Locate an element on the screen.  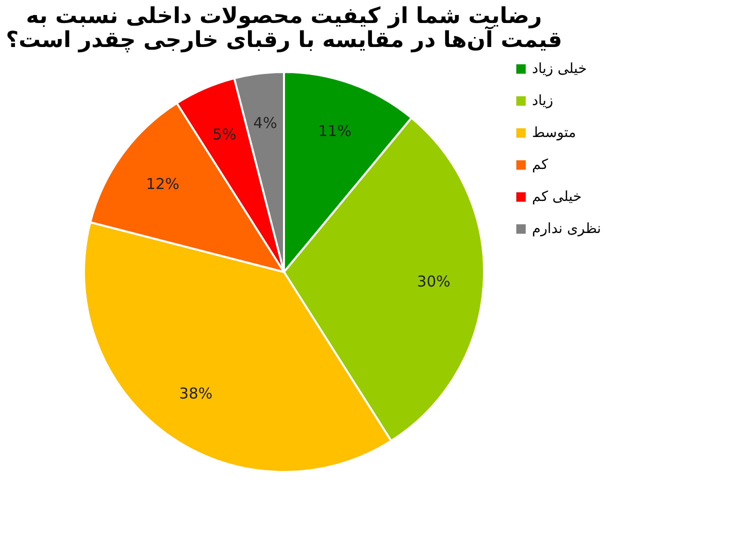
data-label: 11% is located at coordinates (335, 131).